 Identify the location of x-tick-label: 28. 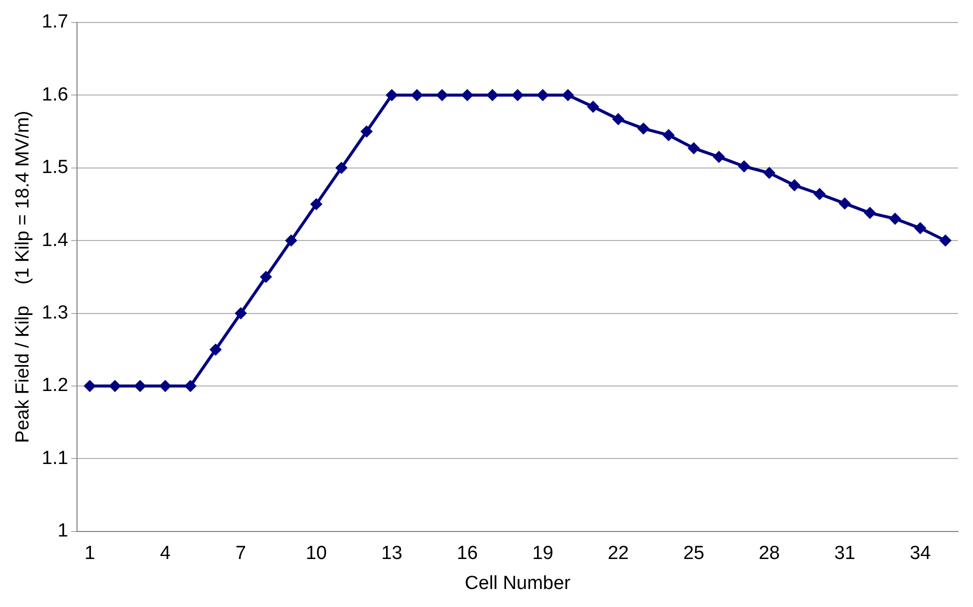
(769, 553).